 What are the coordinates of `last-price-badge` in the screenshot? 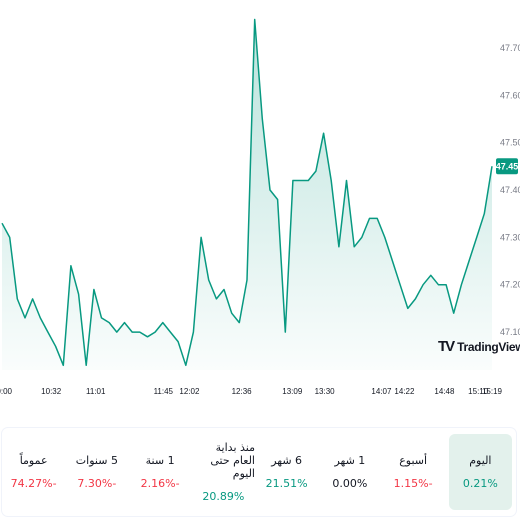 It's located at (507, 166).